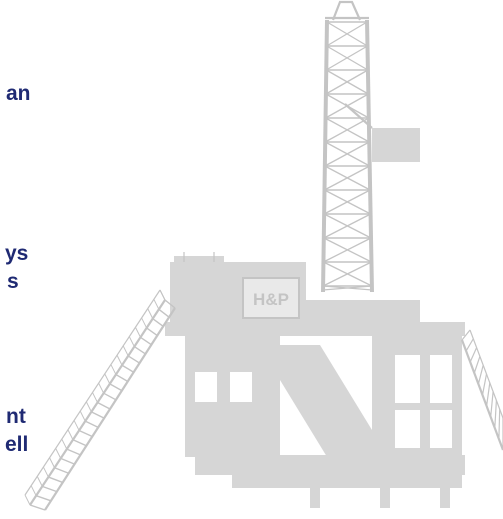 This screenshot has width=503, height=519. What do you see at coordinates (13, 281) in the screenshot?
I see `text-fragment-s: s` at bounding box center [13, 281].